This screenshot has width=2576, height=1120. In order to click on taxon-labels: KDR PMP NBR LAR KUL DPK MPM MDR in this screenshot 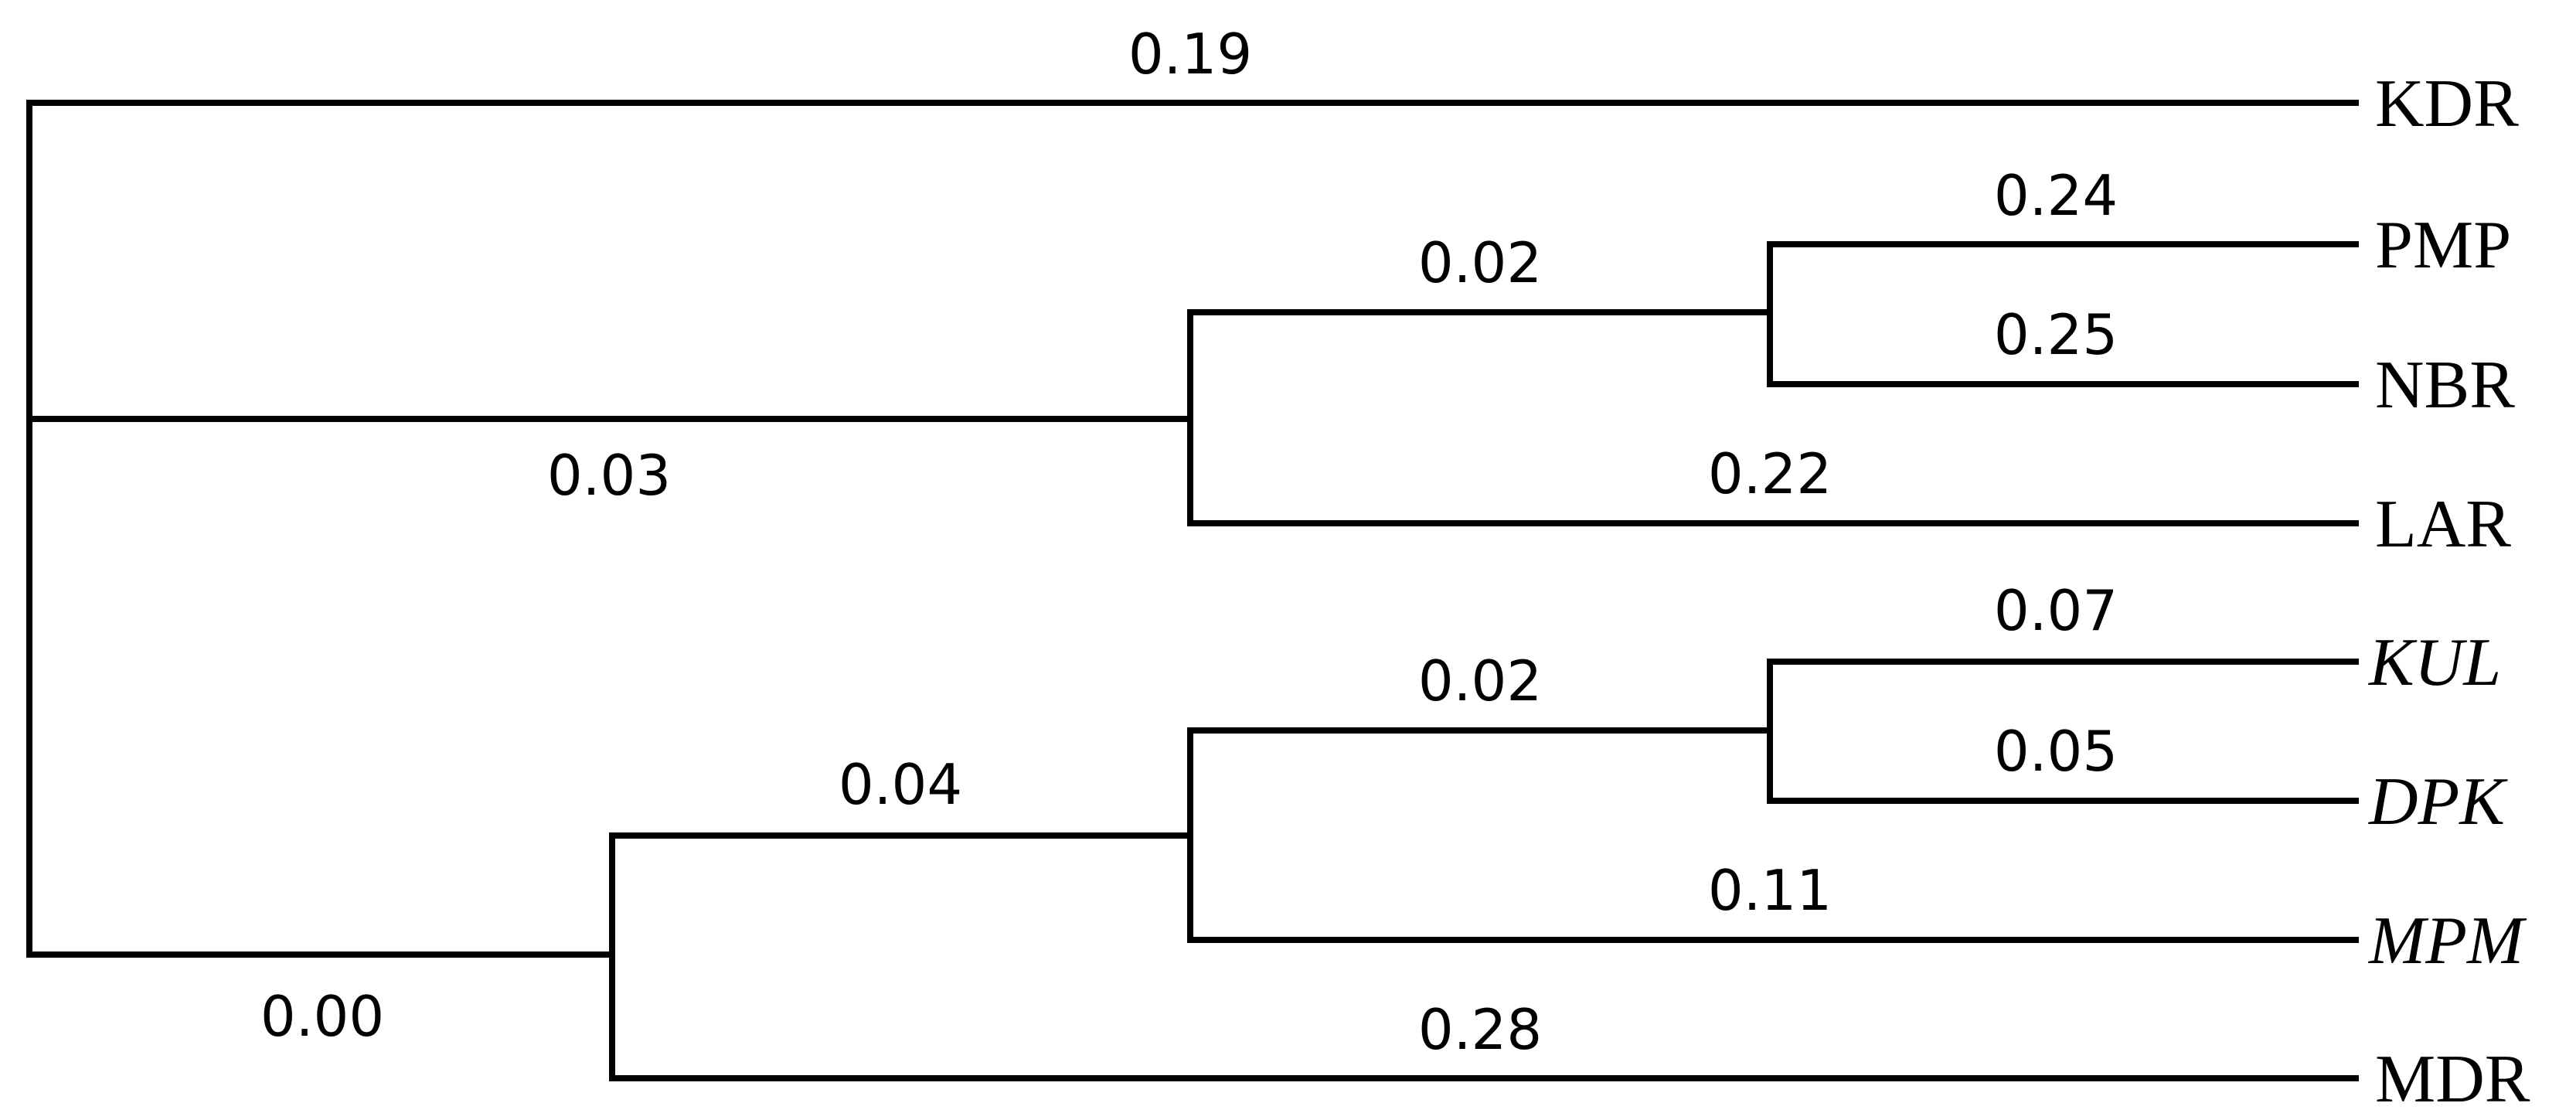, I will do `click(2448, 591)`.